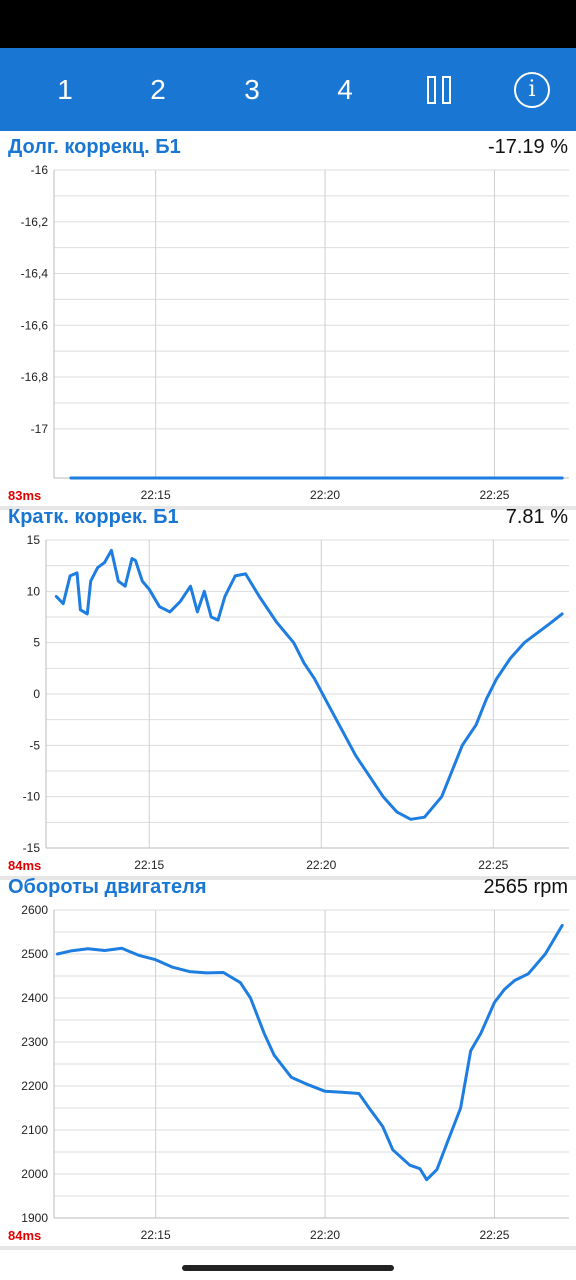 The height and width of the screenshot is (1280, 576). I want to click on y-tick-label: 5, so click(36, 643).